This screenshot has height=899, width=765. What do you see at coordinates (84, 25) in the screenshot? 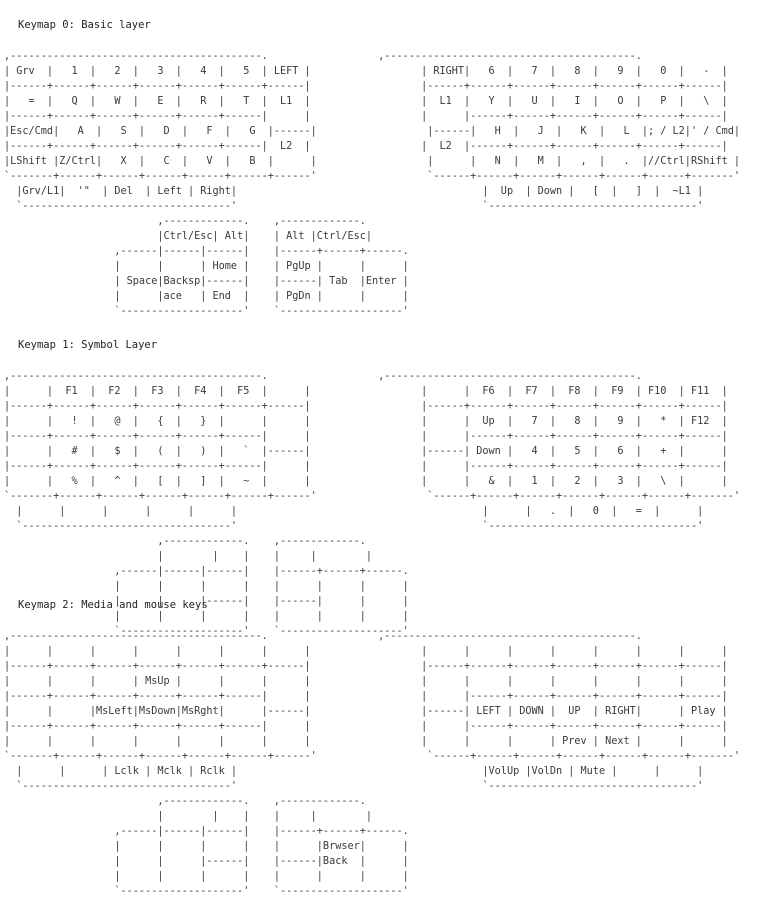
I see `section-title-keymap-0: Keymap 0: Basic layer` at bounding box center [84, 25].